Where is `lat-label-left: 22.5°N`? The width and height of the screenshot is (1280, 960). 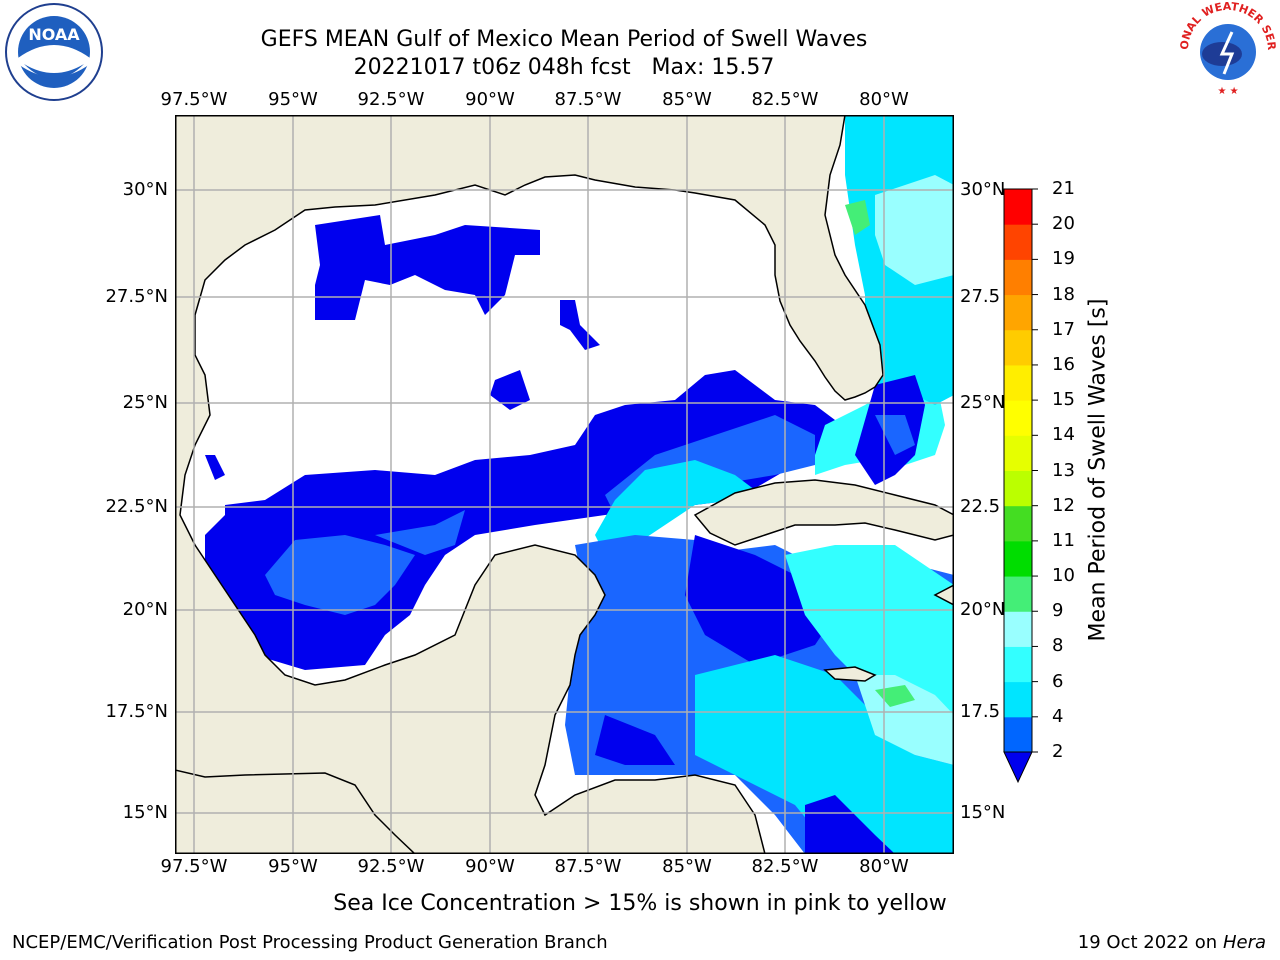
lat-label-left: 22.5°N is located at coordinates (136, 506).